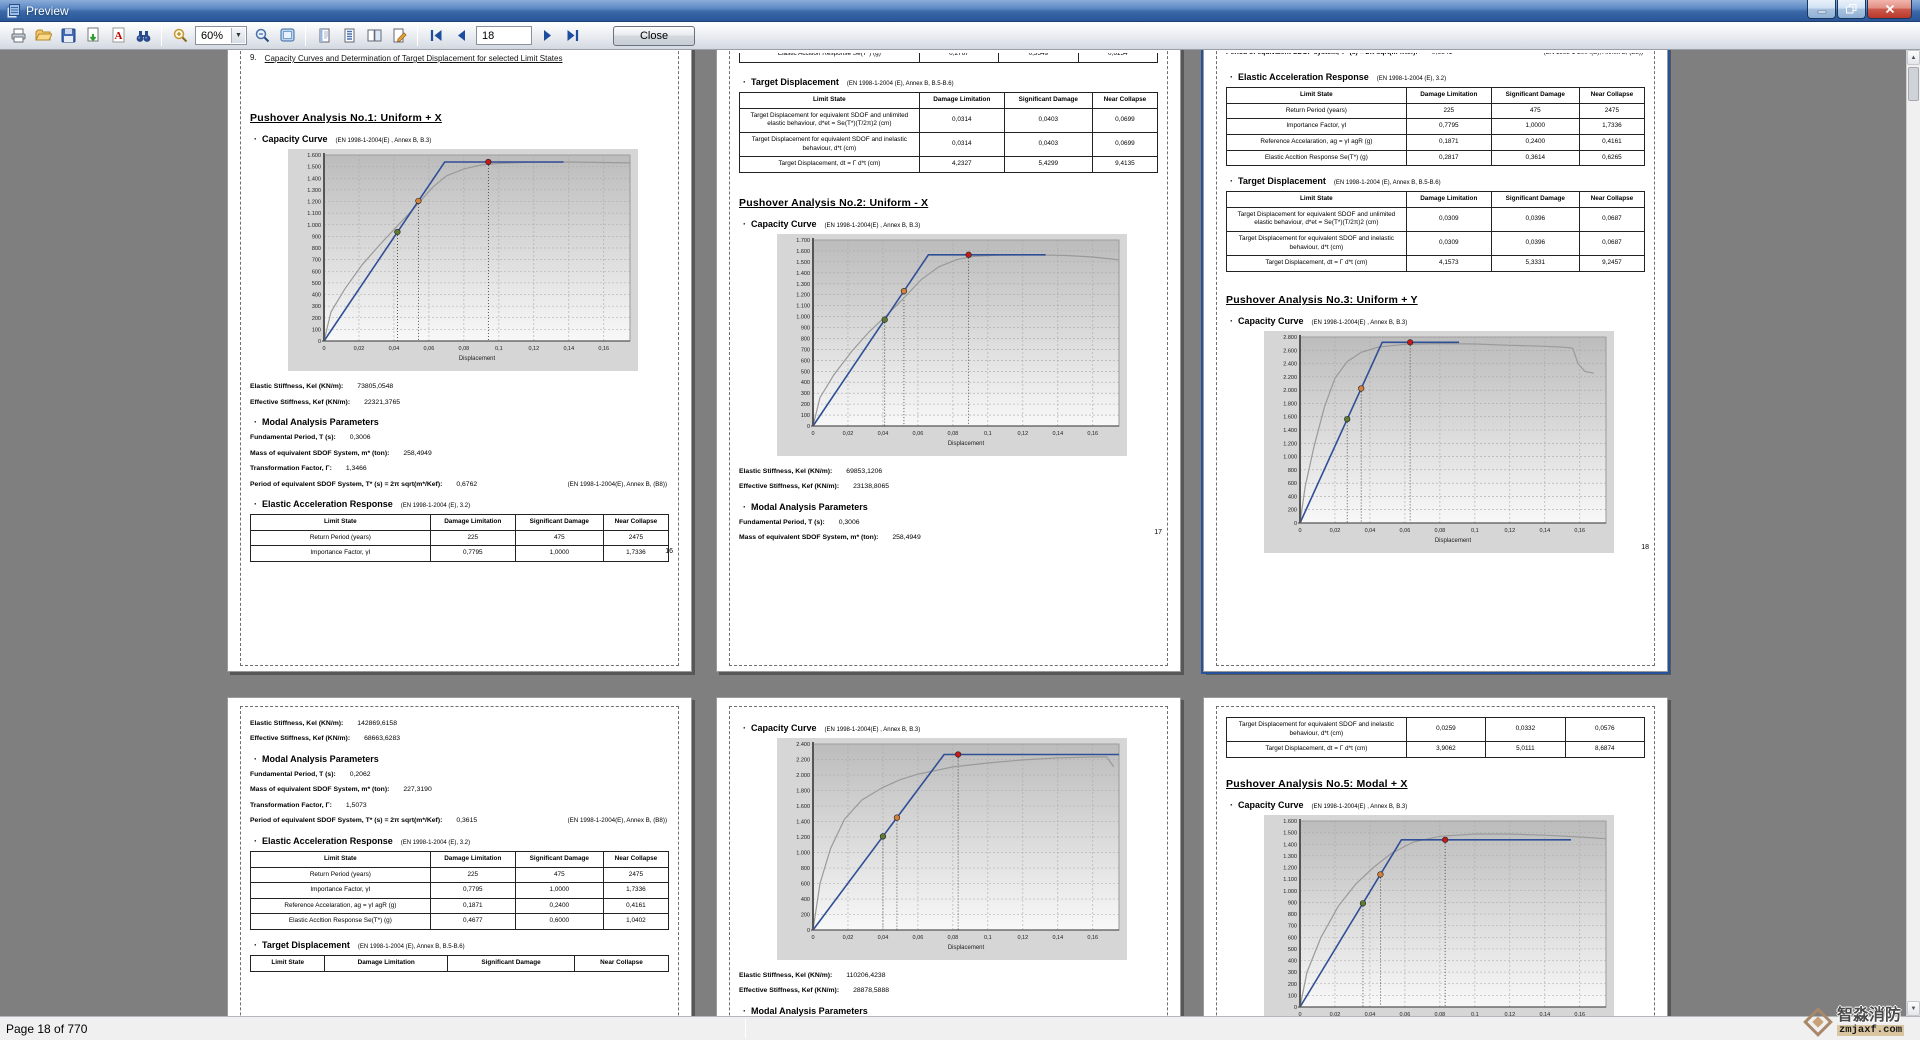 This screenshot has width=1920, height=1040. What do you see at coordinates (472, 522) in the screenshot?
I see `table-header-cell: Damage Limitation` at bounding box center [472, 522].